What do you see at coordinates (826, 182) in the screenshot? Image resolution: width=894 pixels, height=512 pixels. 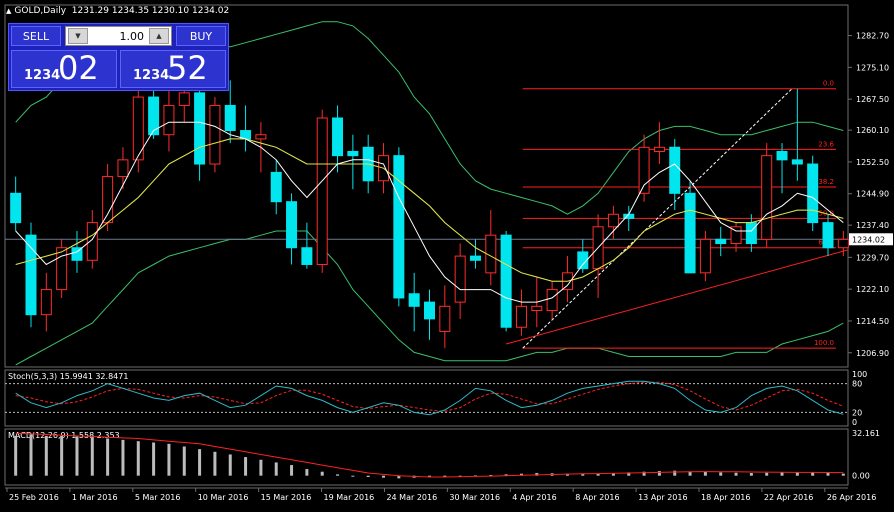 I see `fib-level-label: 38.2` at bounding box center [826, 182].